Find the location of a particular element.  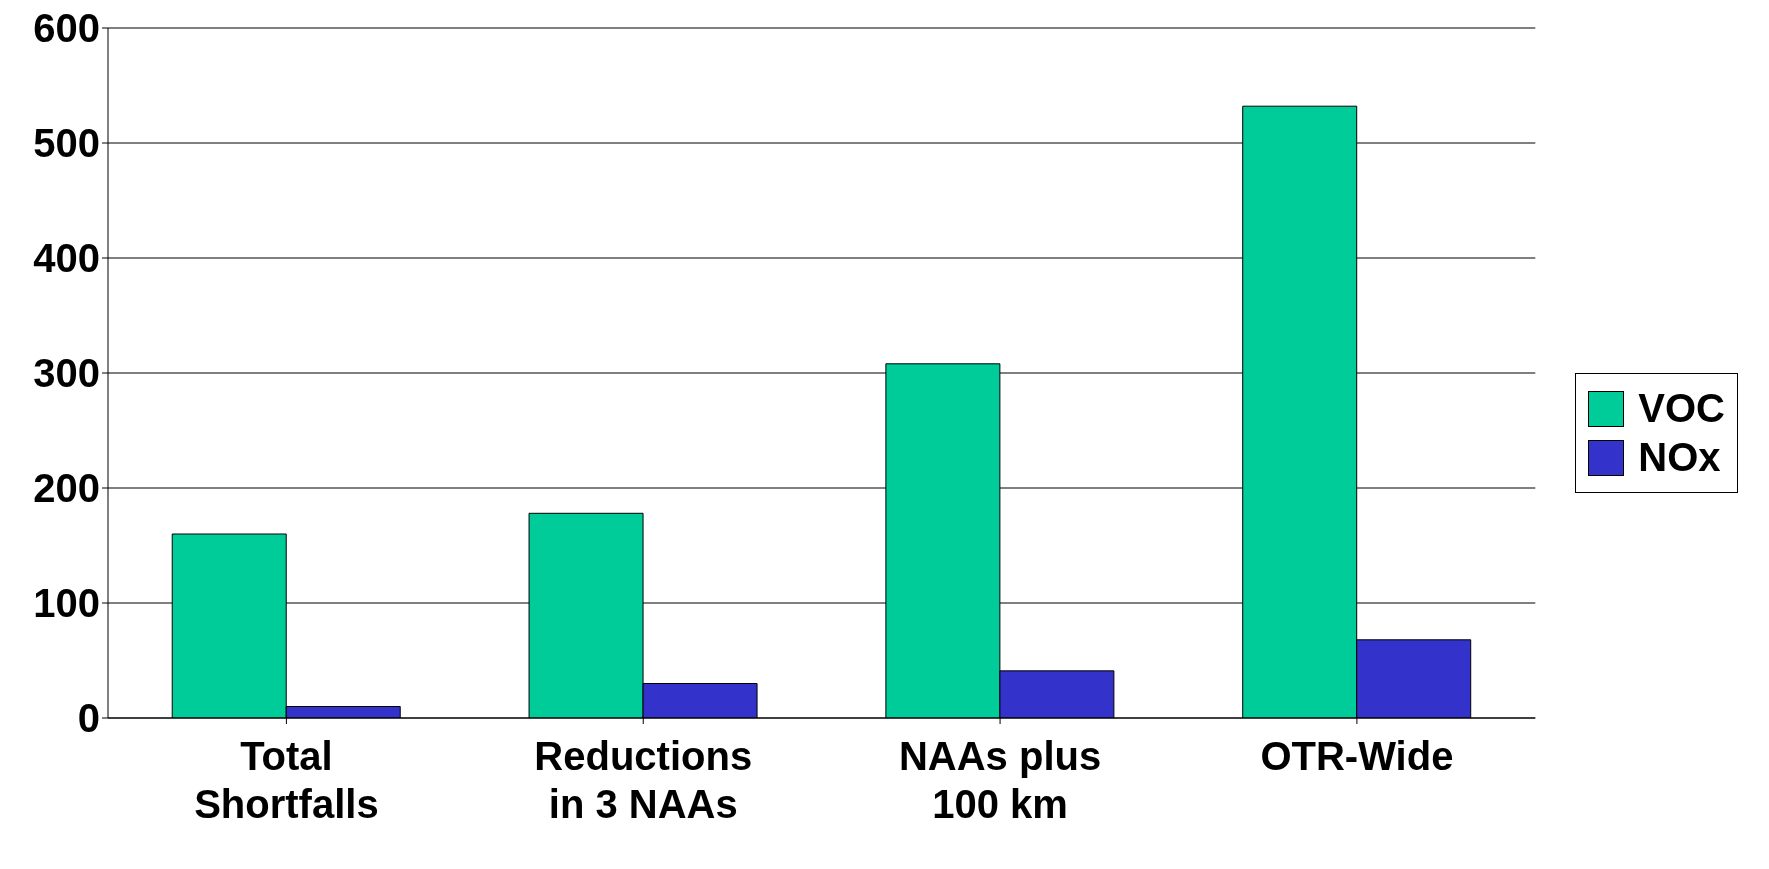

x-tick-label: Reductions in 3 NAAs is located at coordinates (643, 780).